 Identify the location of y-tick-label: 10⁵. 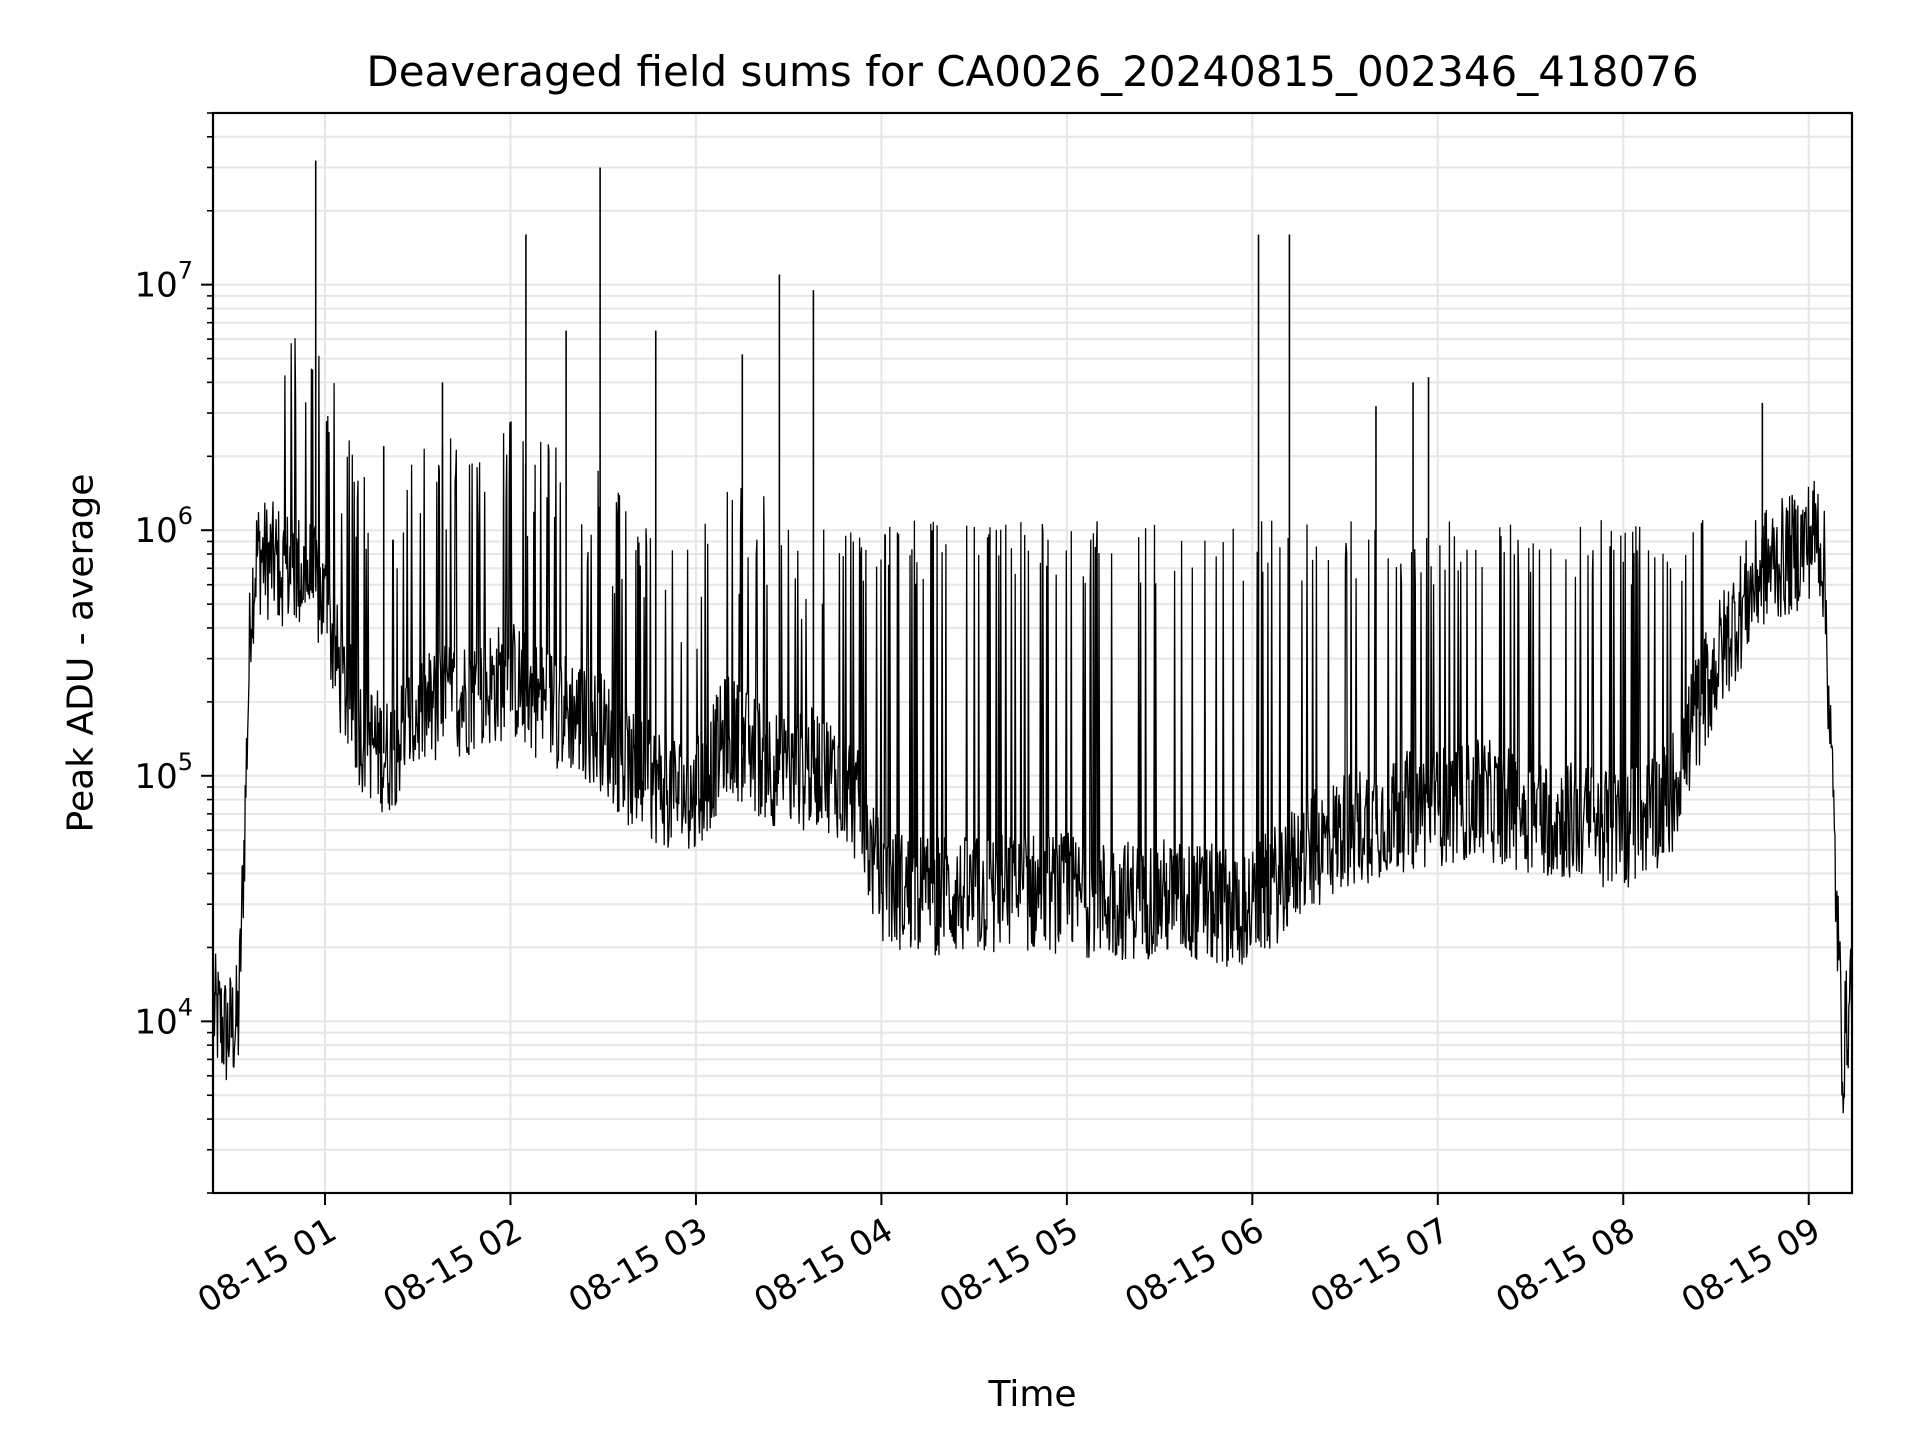
(163, 772).